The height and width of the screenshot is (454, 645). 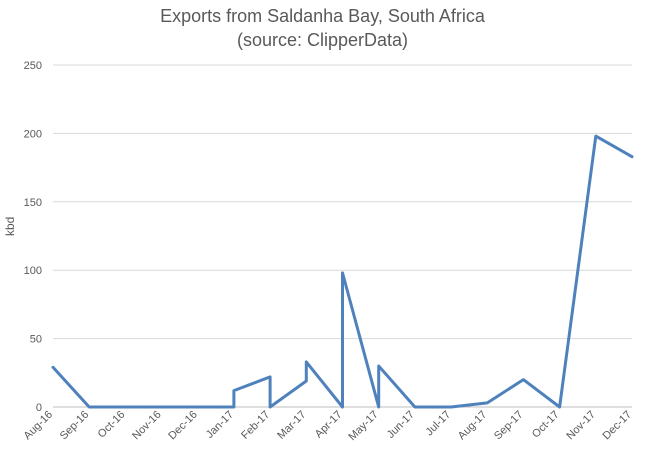 I want to click on chart-title: Exports from Saldanha Bay, South Africa, so click(x=322, y=16).